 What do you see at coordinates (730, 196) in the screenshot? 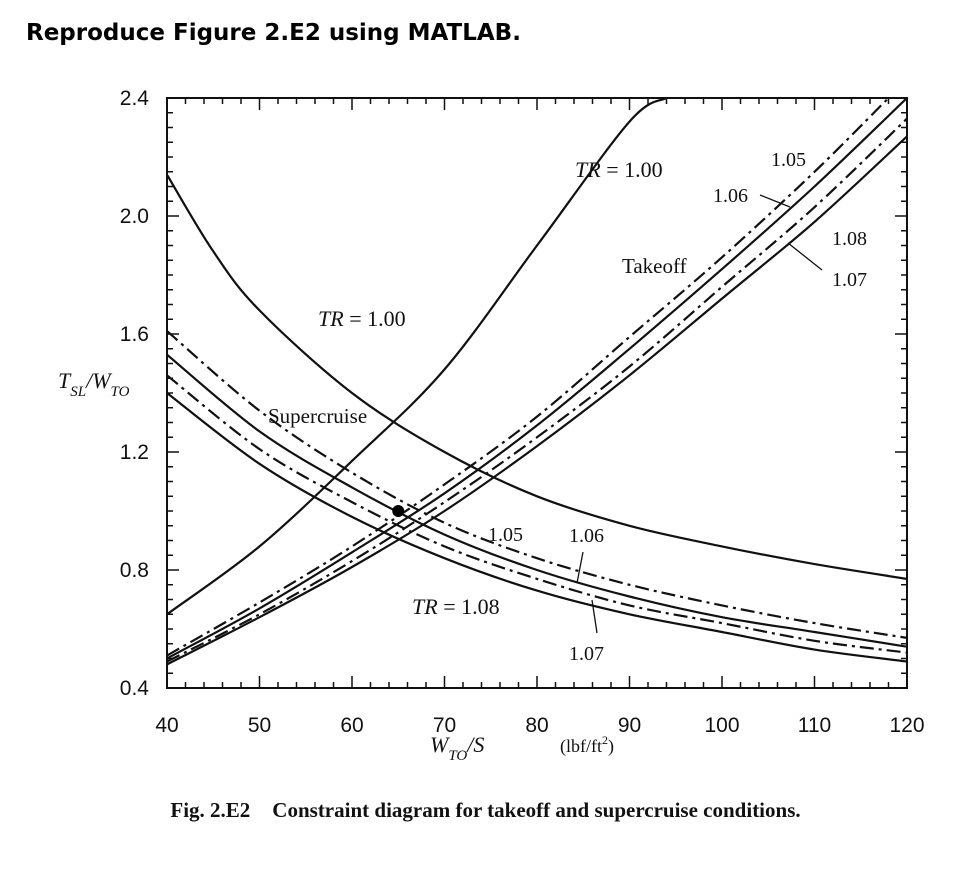
I see `label-takeoff-106: 1.06` at bounding box center [730, 196].